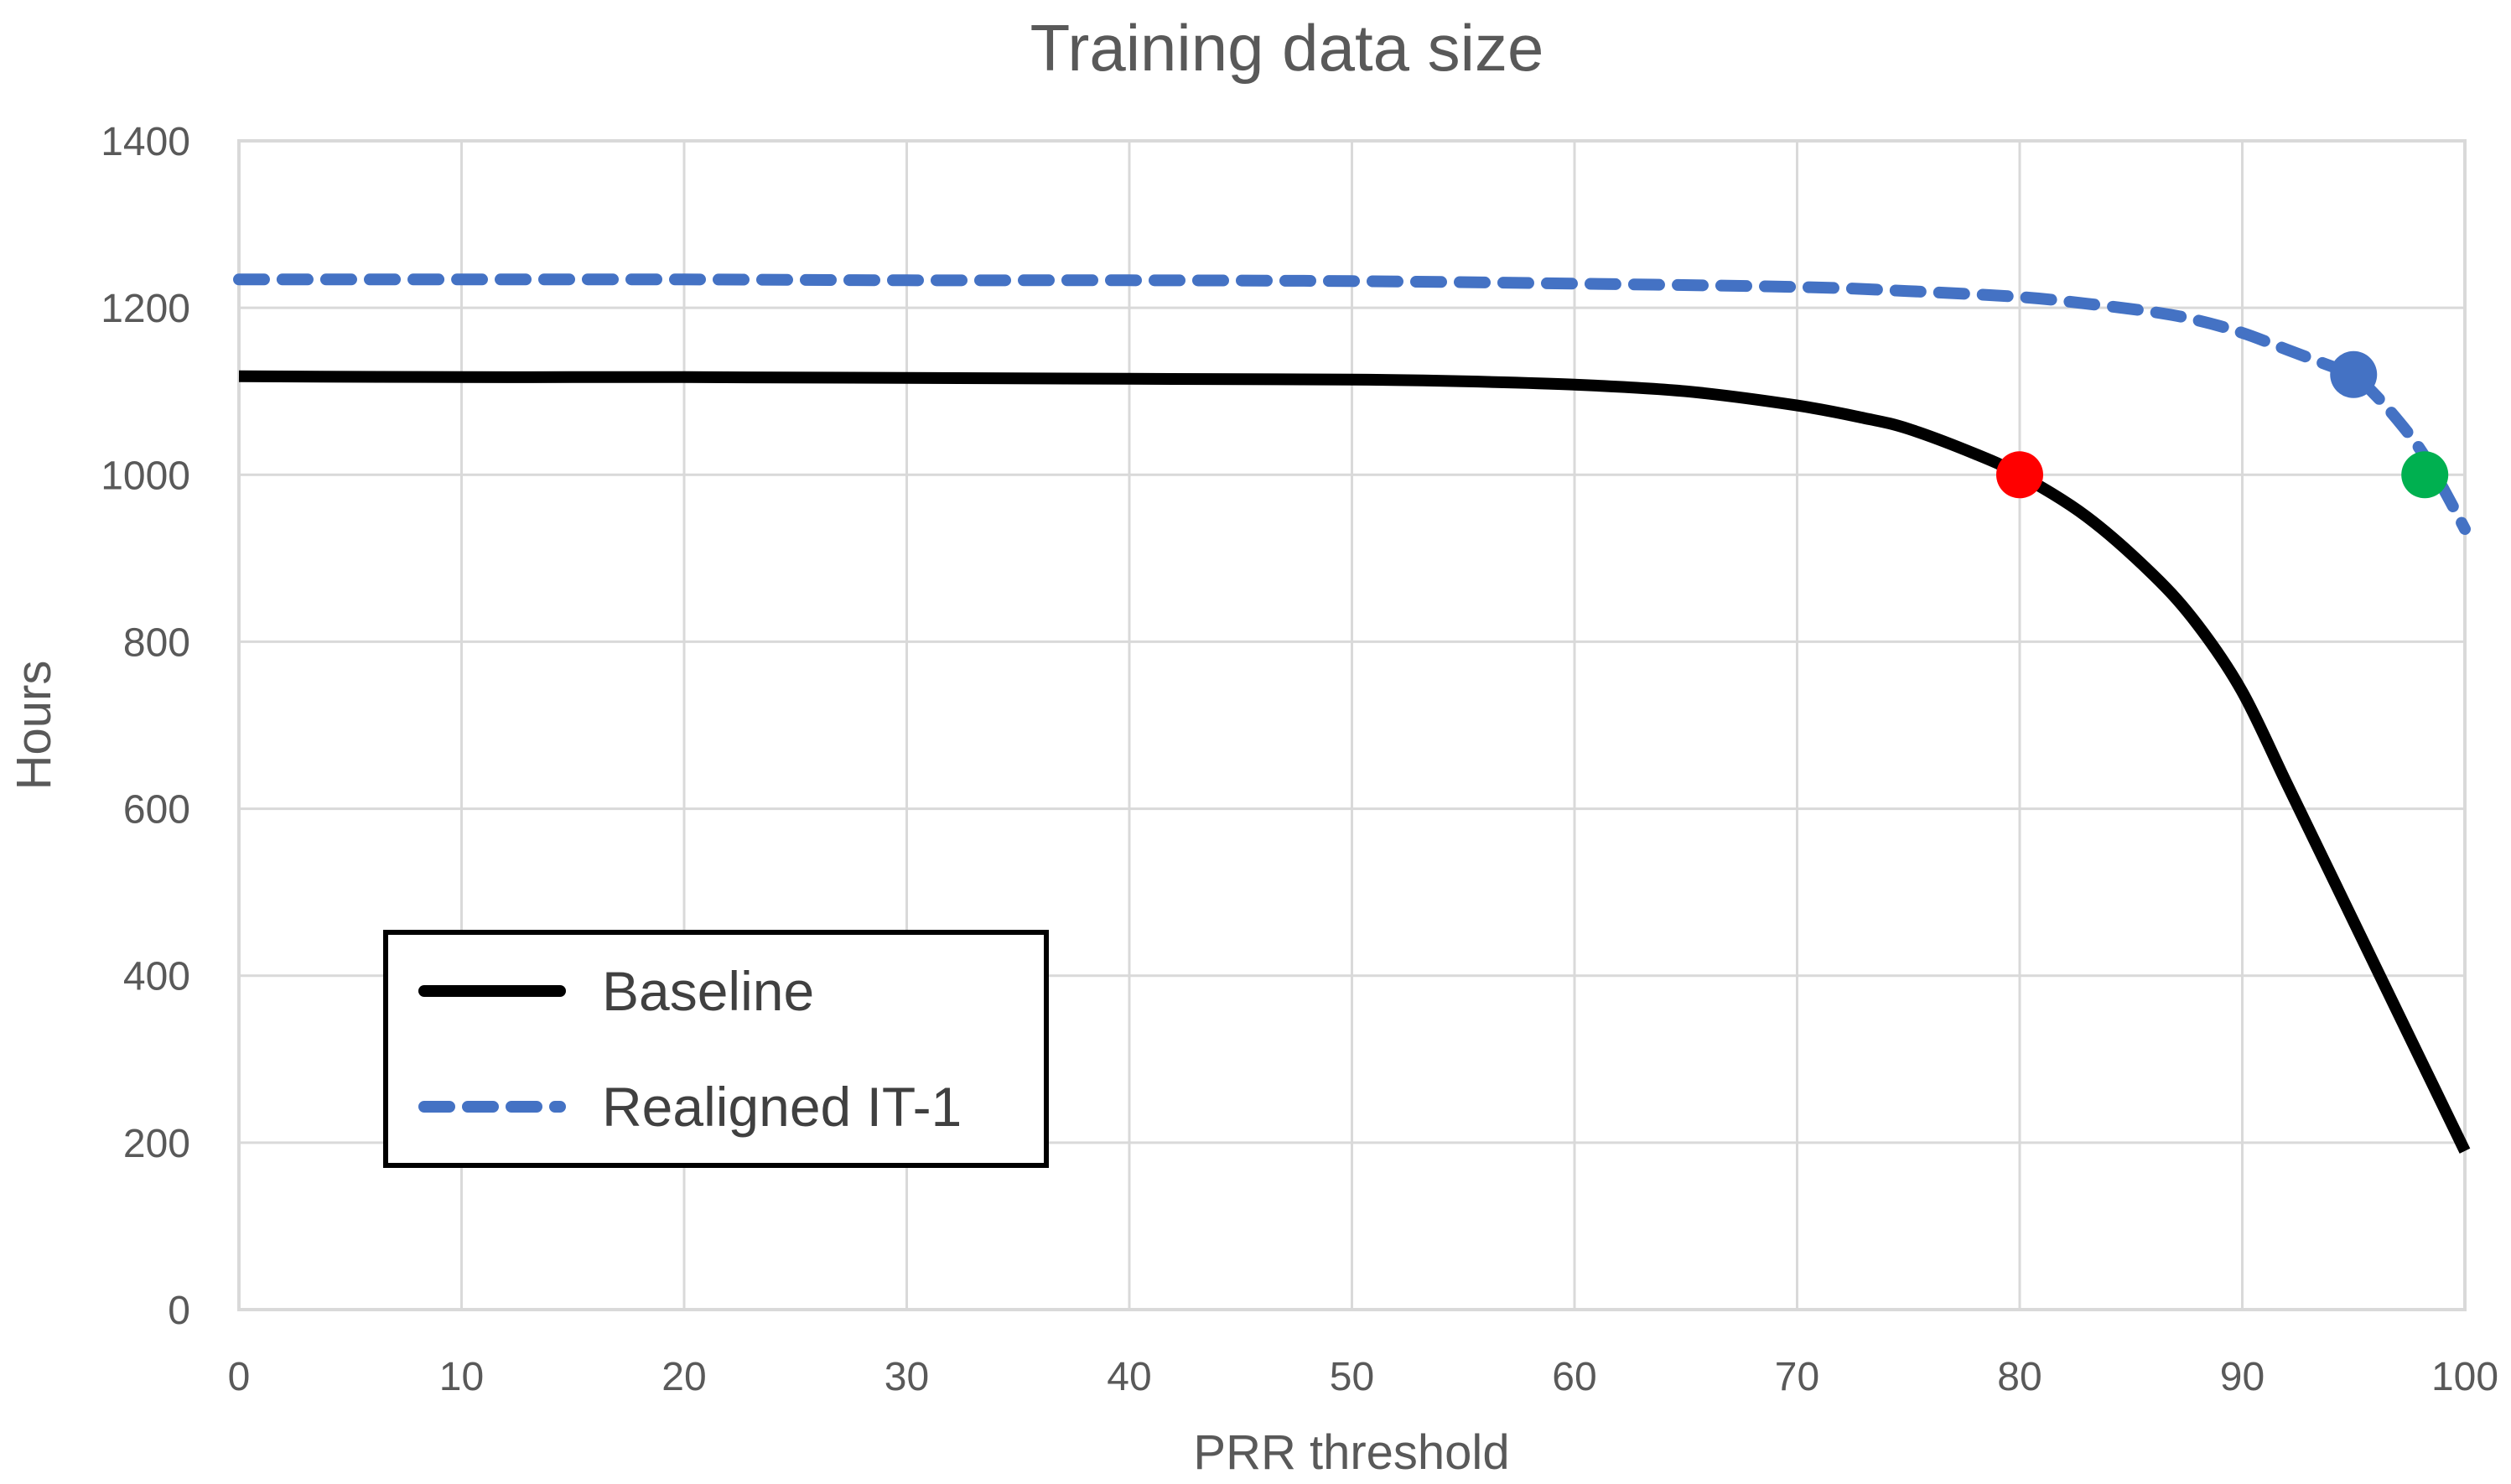 Image resolution: width=2511 pixels, height=1484 pixels. What do you see at coordinates (156, 810) in the screenshot?
I see `y-tick-label: 600` at bounding box center [156, 810].